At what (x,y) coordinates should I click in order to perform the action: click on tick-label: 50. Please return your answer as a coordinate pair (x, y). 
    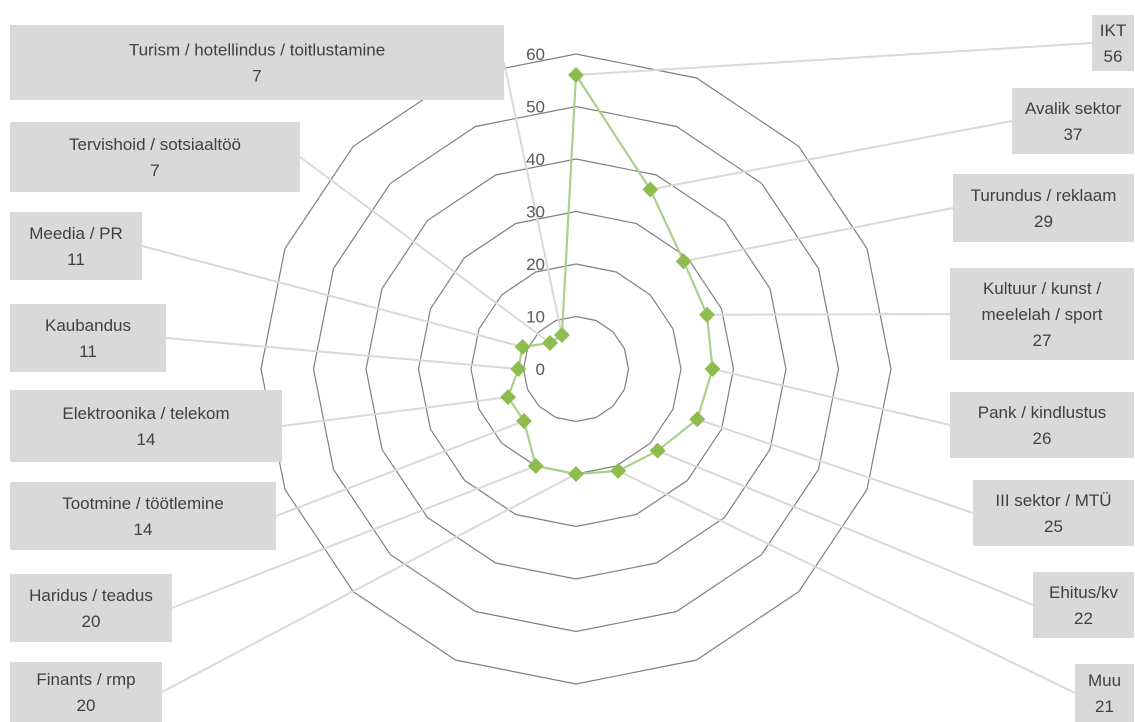
    Looking at the image, I should click on (535, 107).